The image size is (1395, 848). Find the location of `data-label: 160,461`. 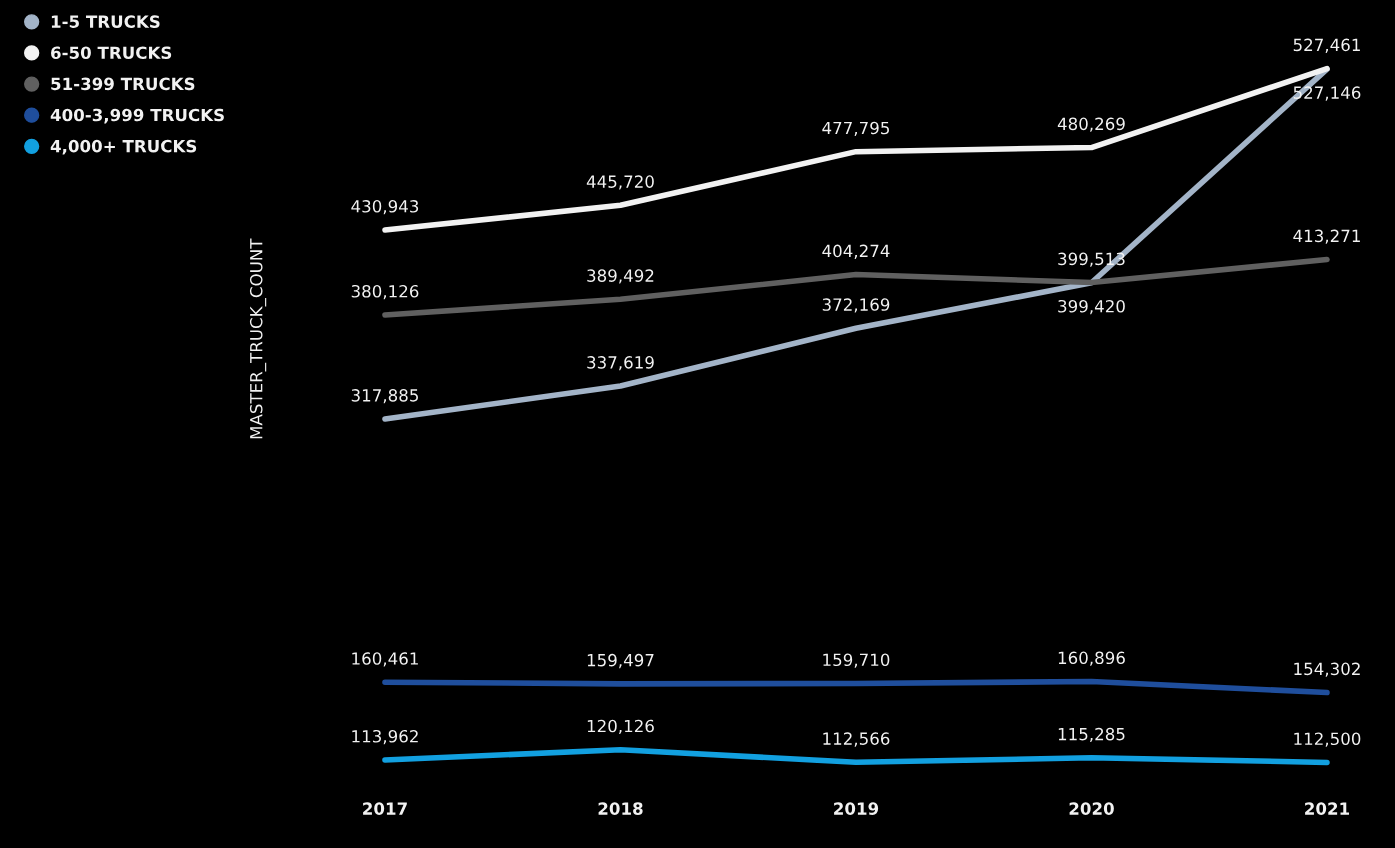

data-label: 160,461 is located at coordinates (385, 659).